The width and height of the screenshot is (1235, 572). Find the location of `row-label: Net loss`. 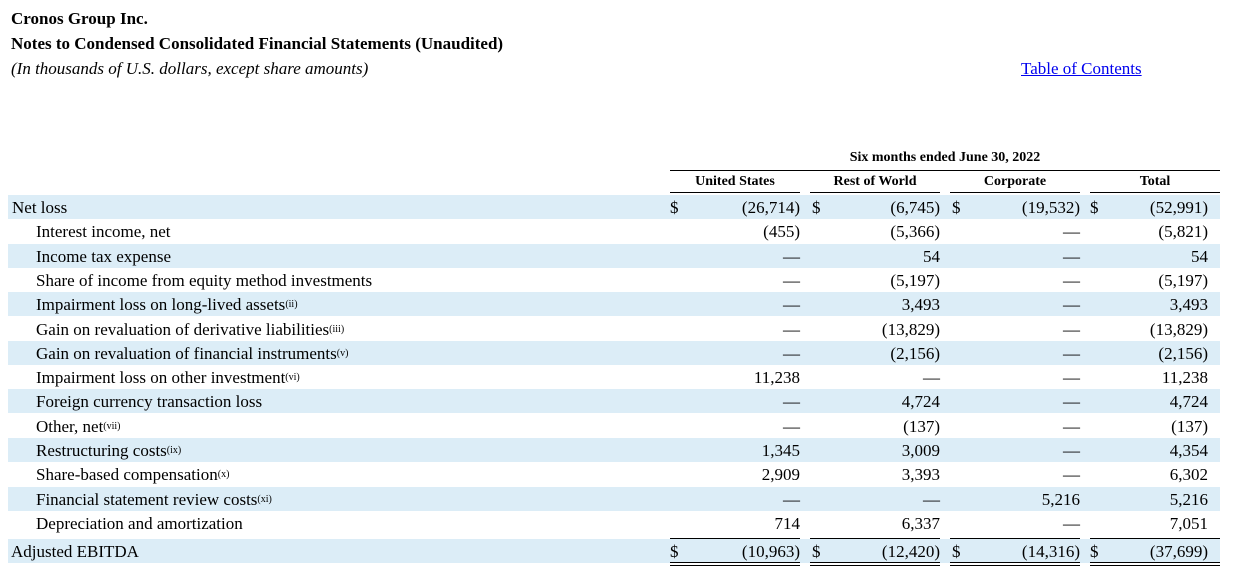

row-label: Net loss is located at coordinates (39, 207).